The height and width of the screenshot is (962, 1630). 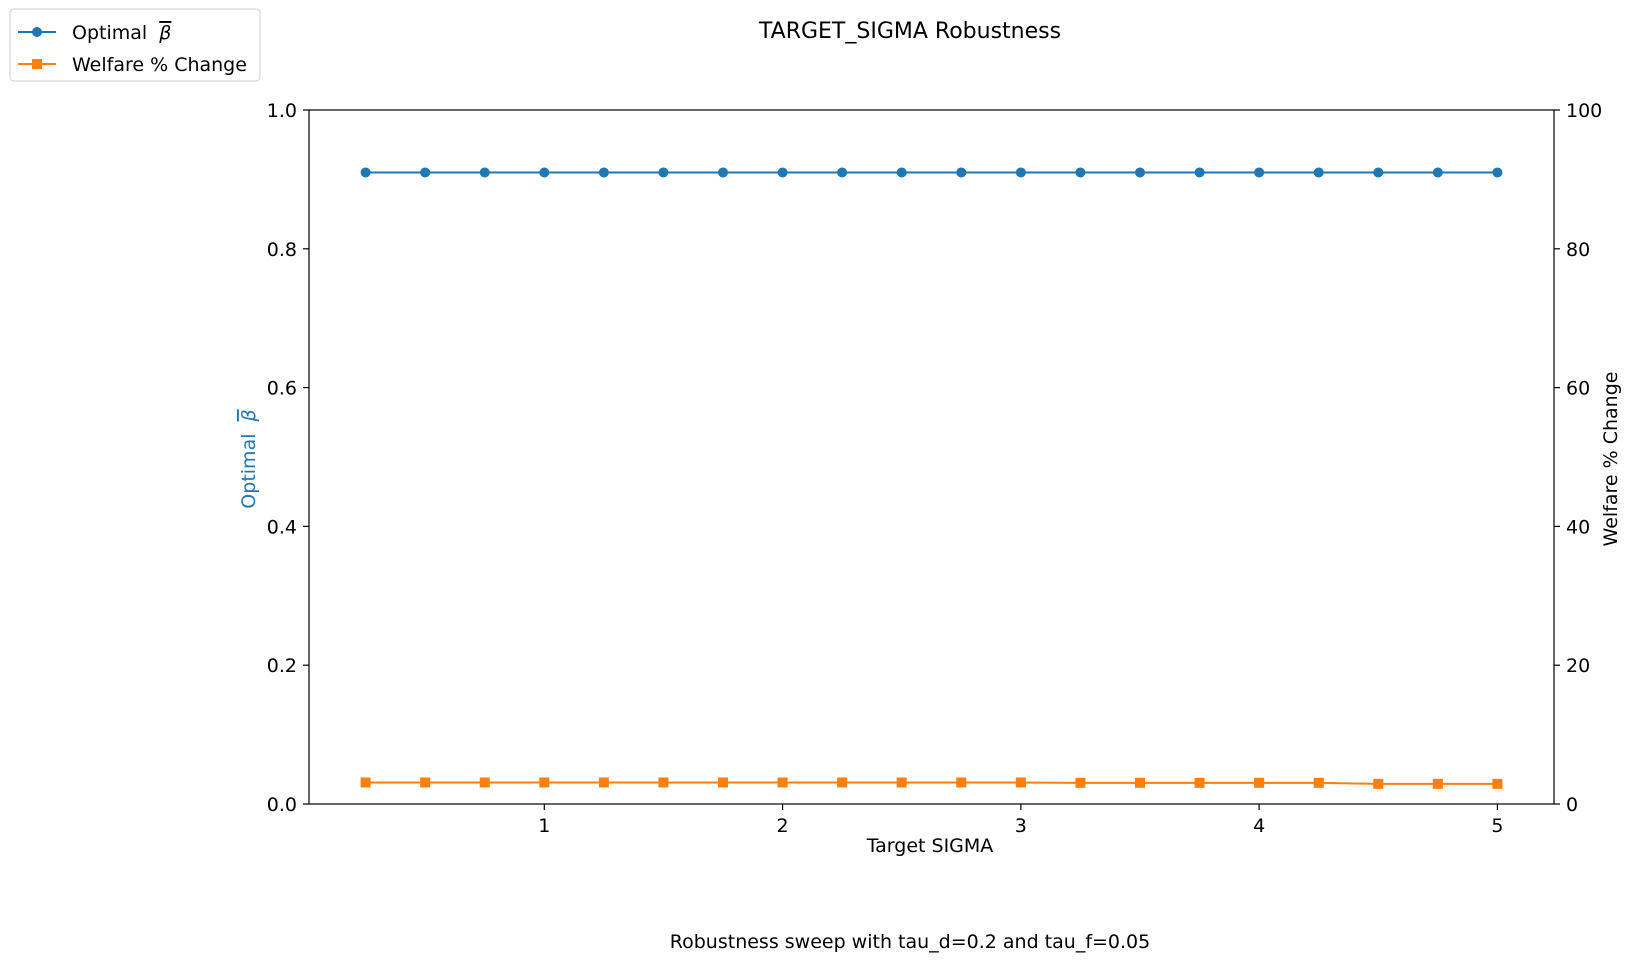 I want to click on y-axis-left-label-symbol: β, so click(x=249, y=415).